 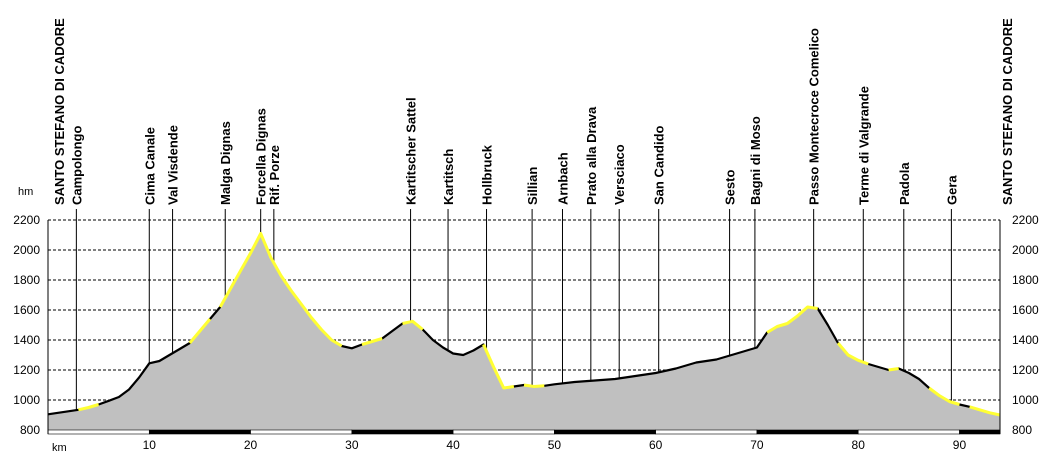 What do you see at coordinates (1025, 340) in the screenshot?
I see `y-tick-right-1400: 1400` at bounding box center [1025, 340].